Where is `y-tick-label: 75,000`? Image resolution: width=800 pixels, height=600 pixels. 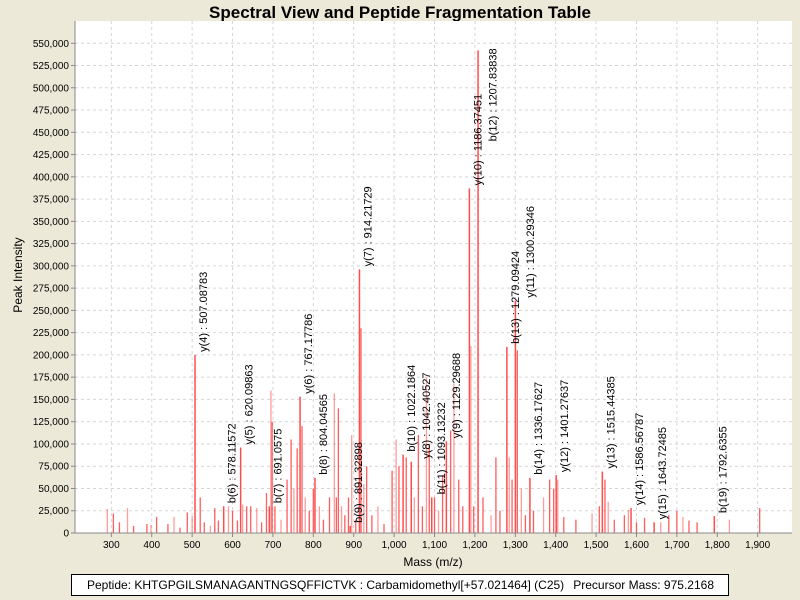
y-tick-label: 75,000 is located at coordinates (53, 467).